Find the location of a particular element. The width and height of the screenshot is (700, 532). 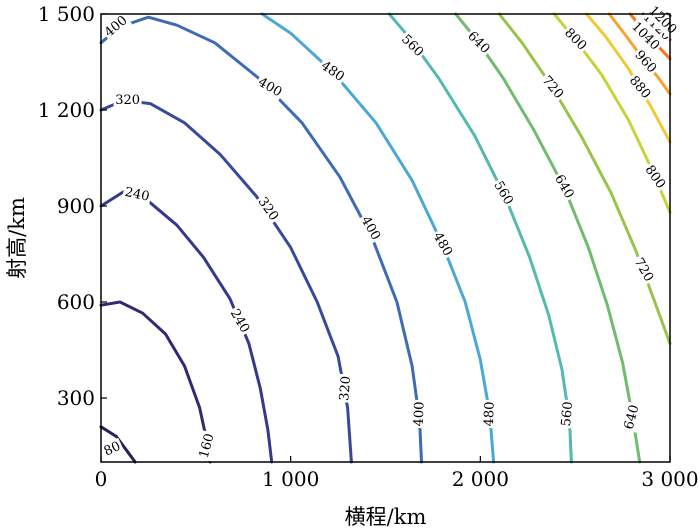

contour-label-720-0: 720 is located at coordinates (552, 87).